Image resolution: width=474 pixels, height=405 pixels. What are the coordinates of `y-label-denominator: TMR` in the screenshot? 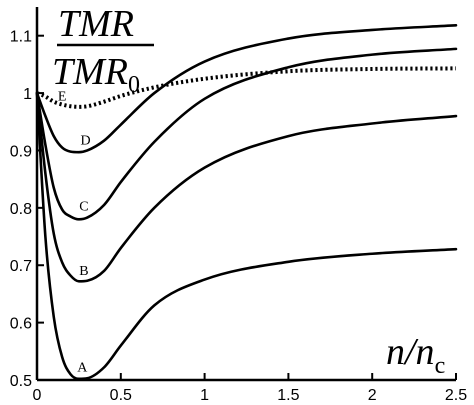 It's located at (90, 72).